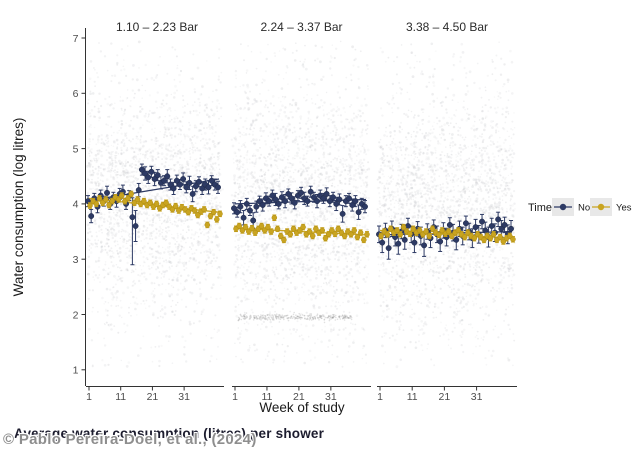 The image size is (634, 453). What do you see at coordinates (76, 39) in the screenshot?
I see `y-tick-label: 7` at bounding box center [76, 39].